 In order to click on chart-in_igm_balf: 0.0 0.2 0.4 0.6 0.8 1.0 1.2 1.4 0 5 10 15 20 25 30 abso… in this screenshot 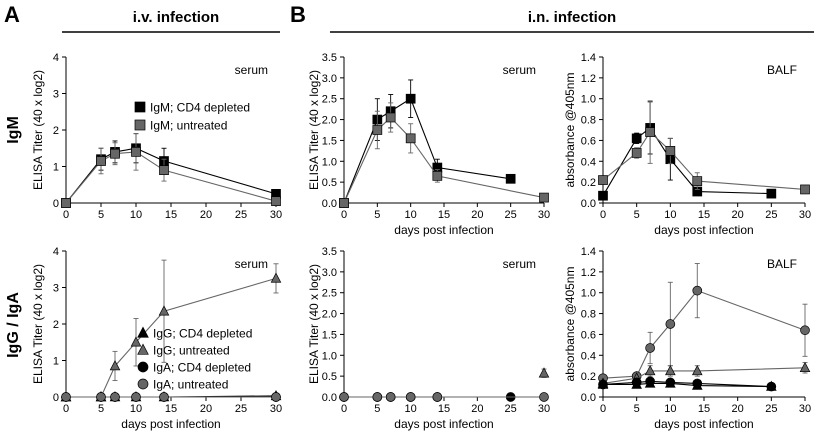, I will do `click(687, 144)`.